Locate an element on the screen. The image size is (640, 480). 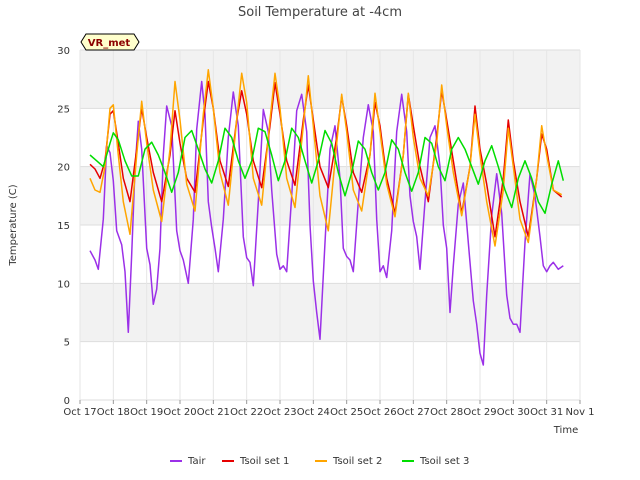
badge-label: VR_met is located at coordinates (109, 43).